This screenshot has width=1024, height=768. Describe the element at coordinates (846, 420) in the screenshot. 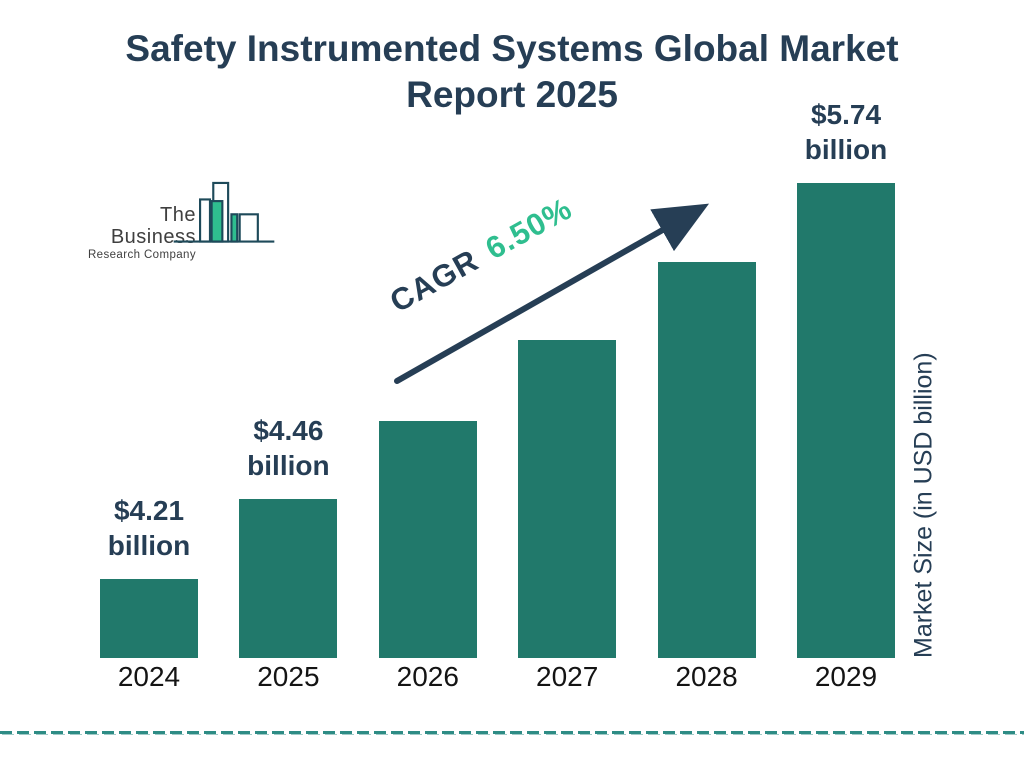

I see `bar-2029` at that location.